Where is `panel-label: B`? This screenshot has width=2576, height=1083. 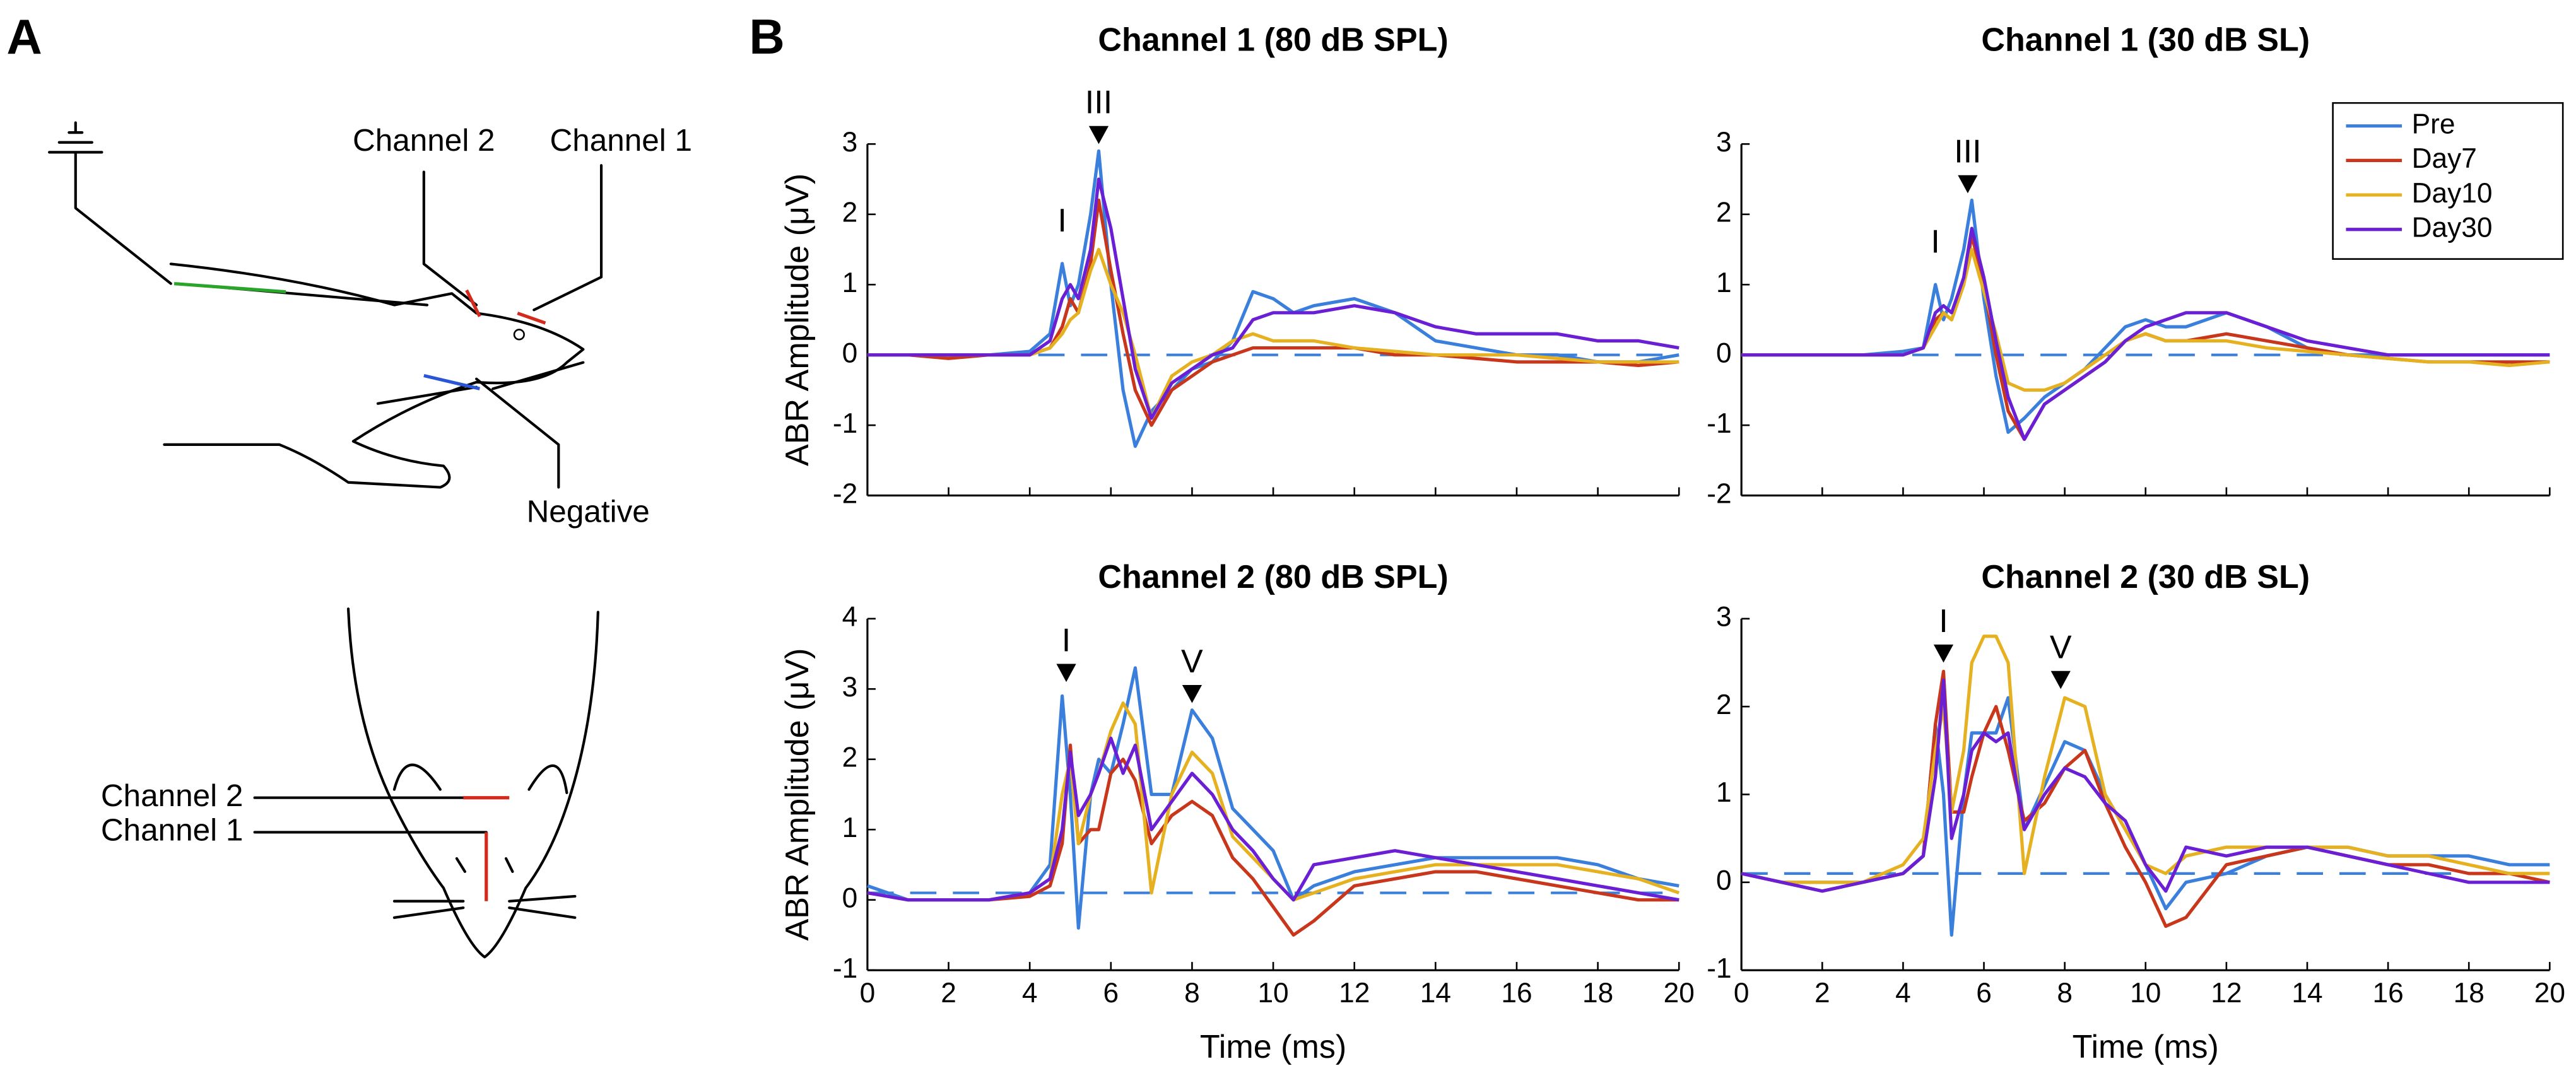 panel-label: B is located at coordinates (766, 36).